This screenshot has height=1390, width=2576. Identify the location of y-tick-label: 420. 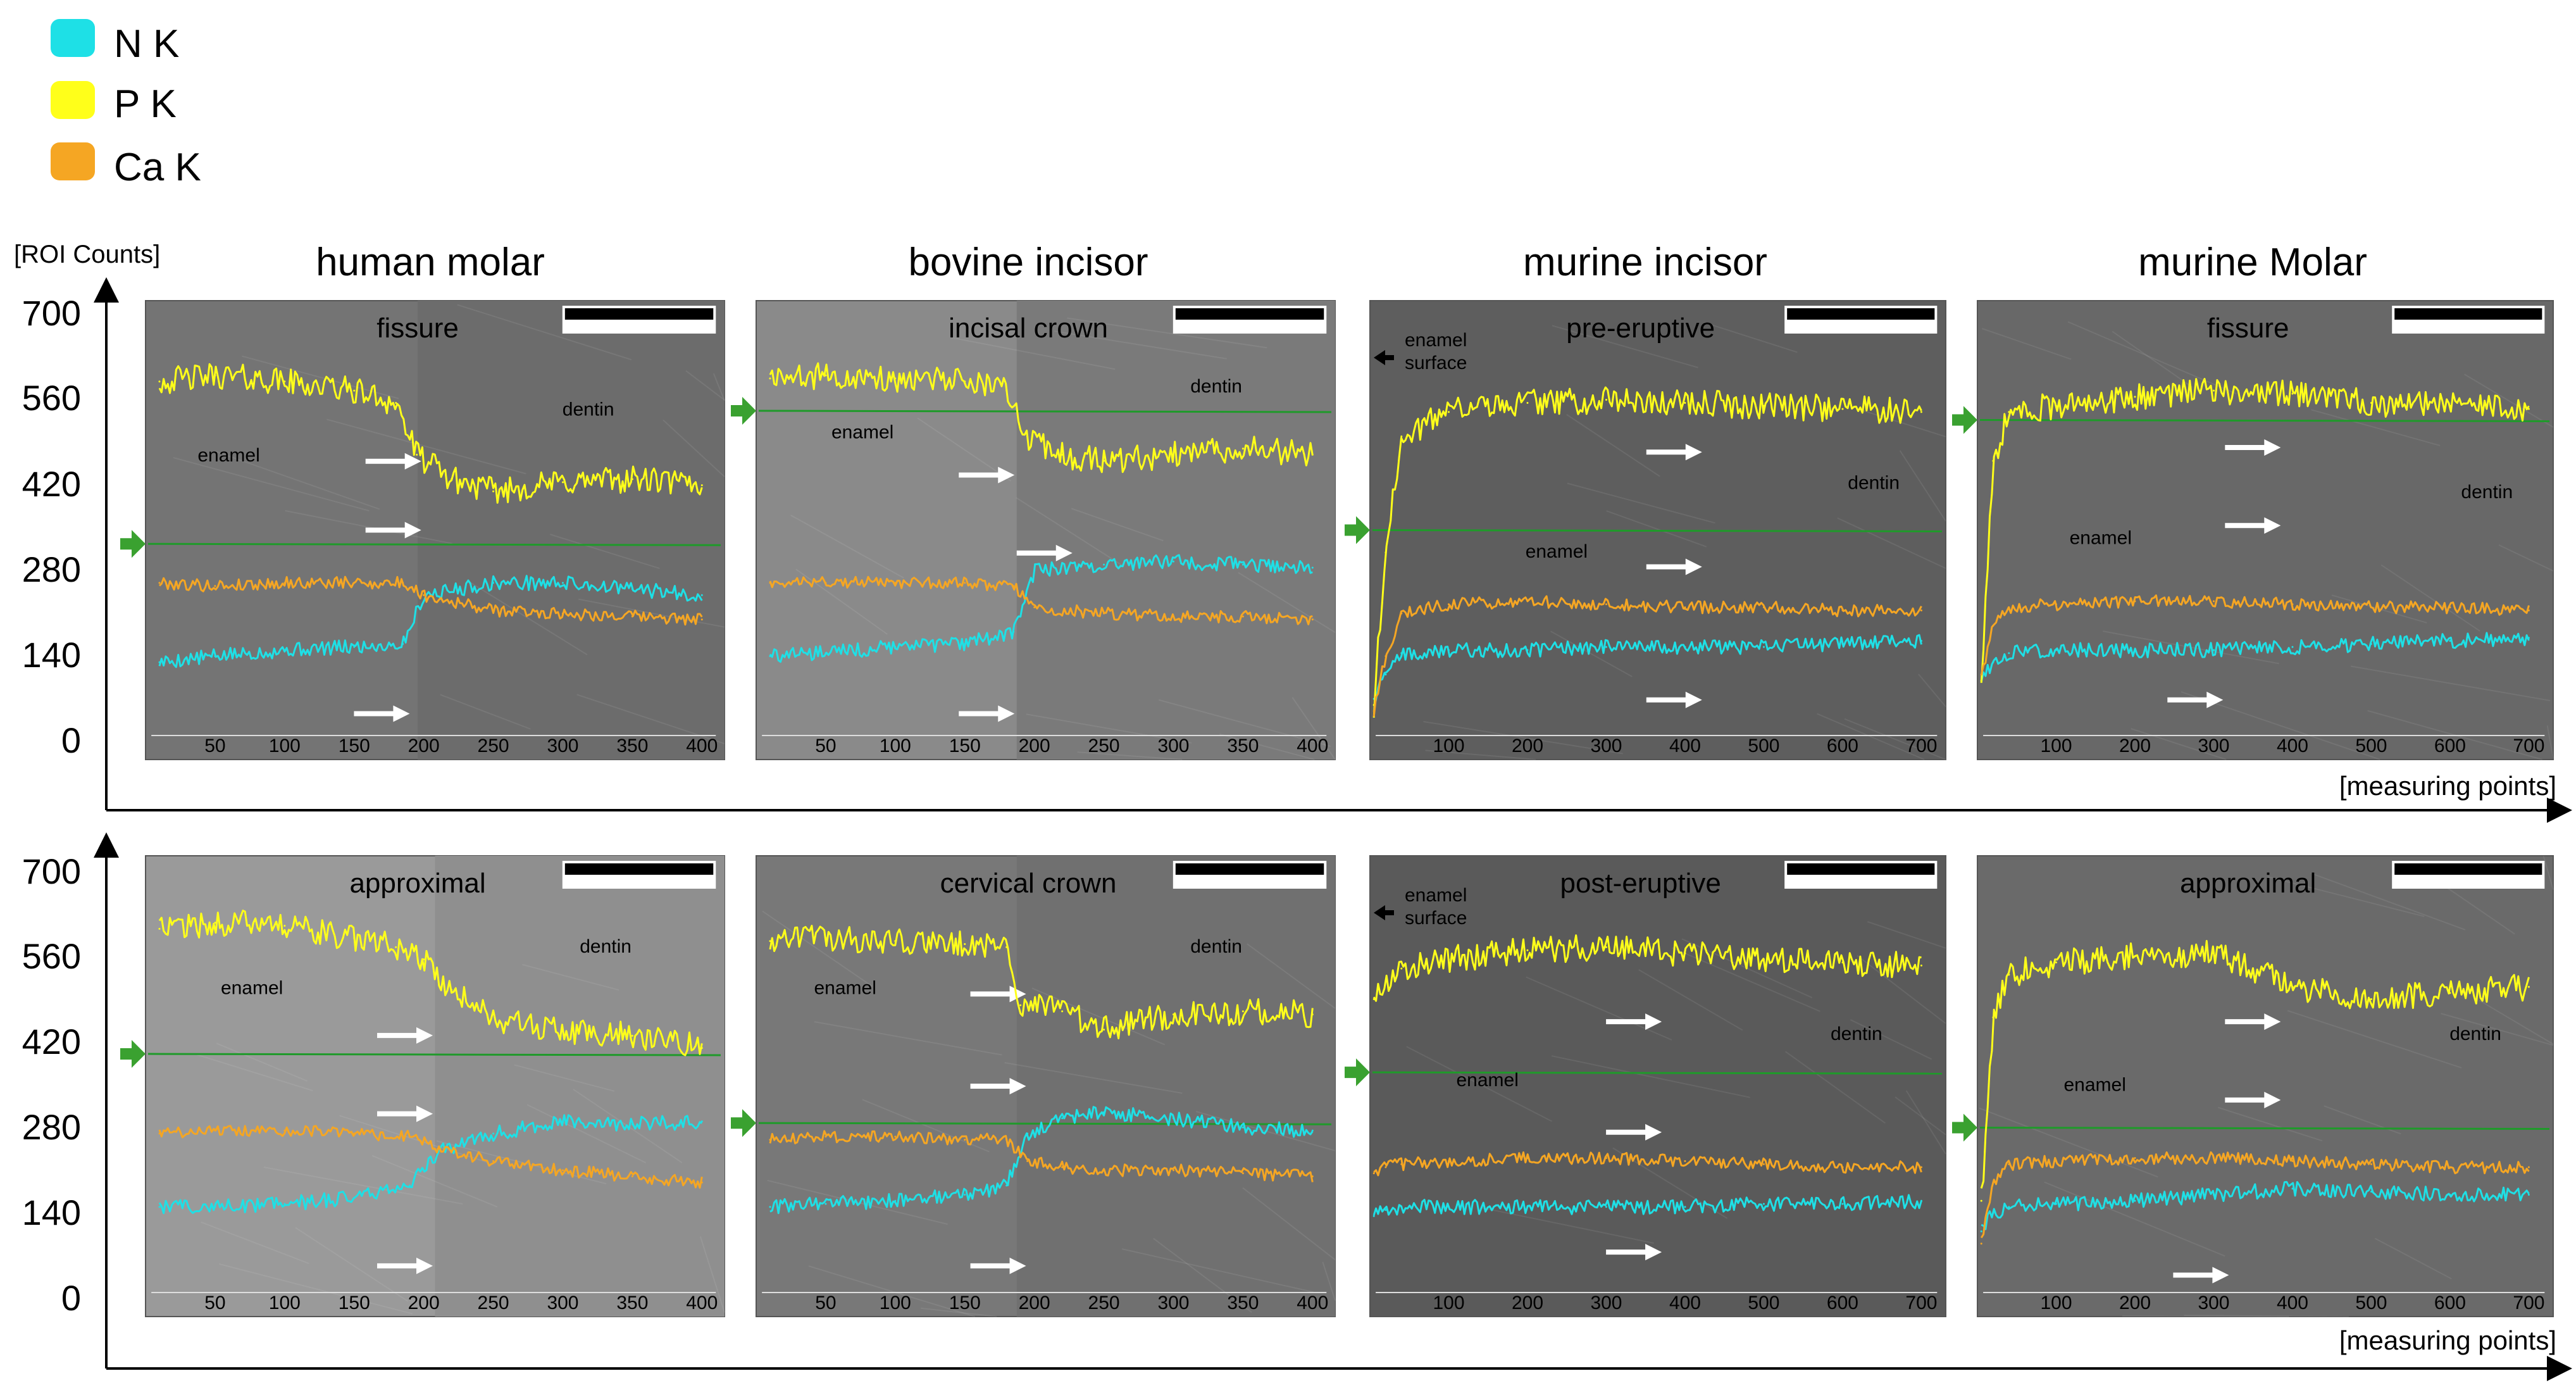
(51, 1041).